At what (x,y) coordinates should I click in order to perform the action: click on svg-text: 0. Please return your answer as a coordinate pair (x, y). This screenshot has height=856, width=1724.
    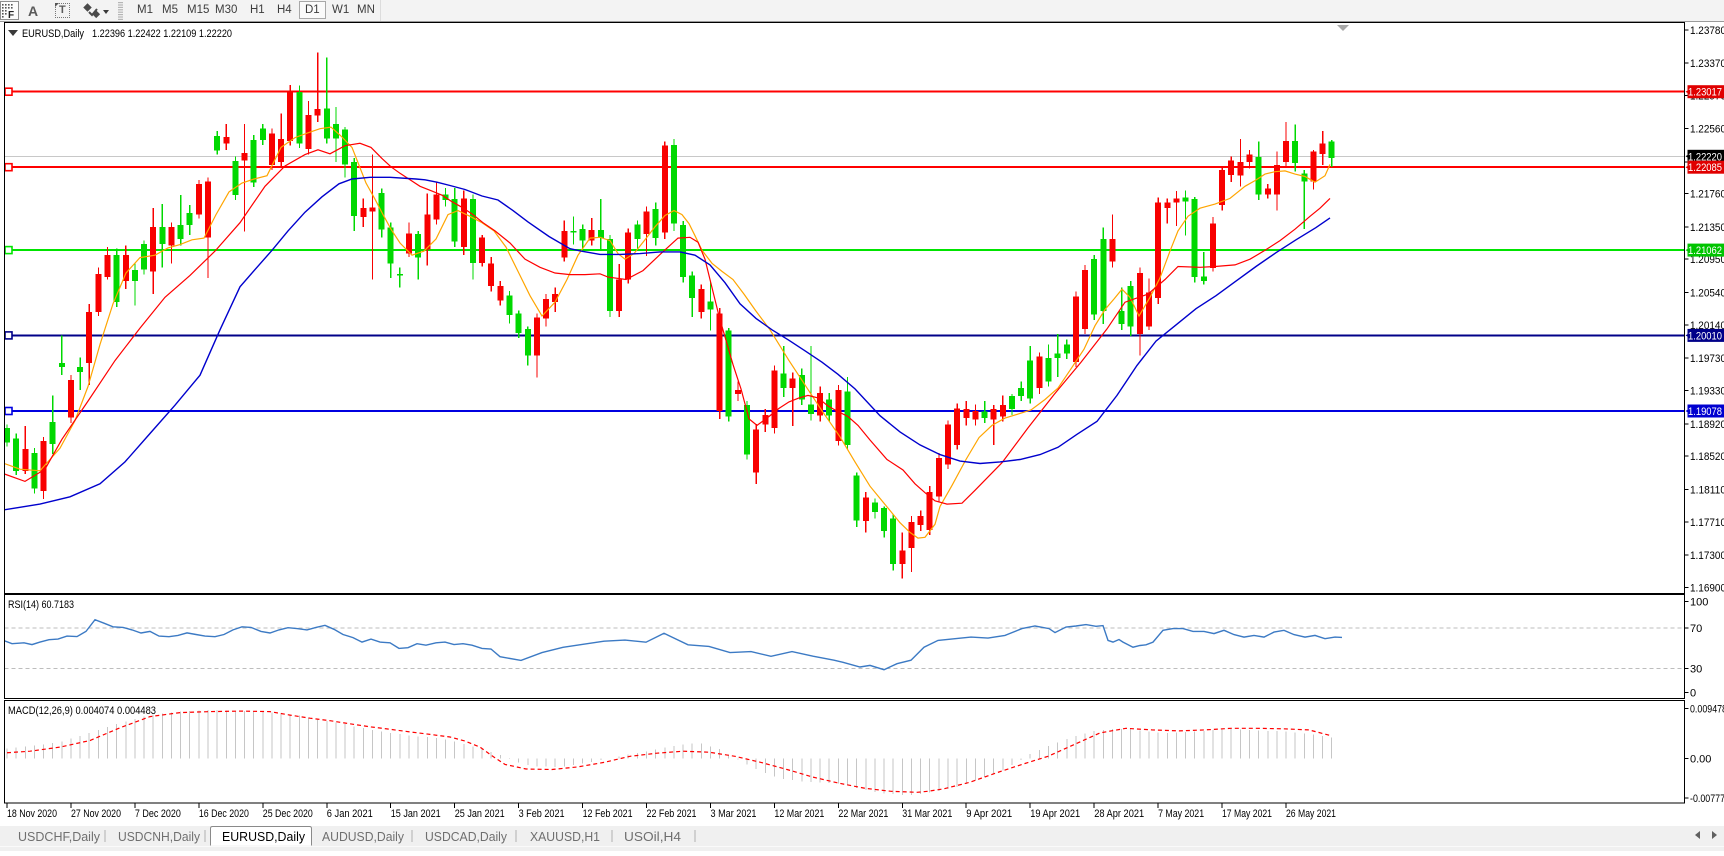
    Looking at the image, I should click on (1693, 694).